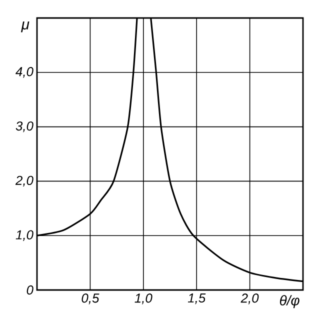 This screenshot has width=316, height=321. Describe the element at coordinates (30, 290) in the screenshot. I see `y-tick-label: 0` at that location.